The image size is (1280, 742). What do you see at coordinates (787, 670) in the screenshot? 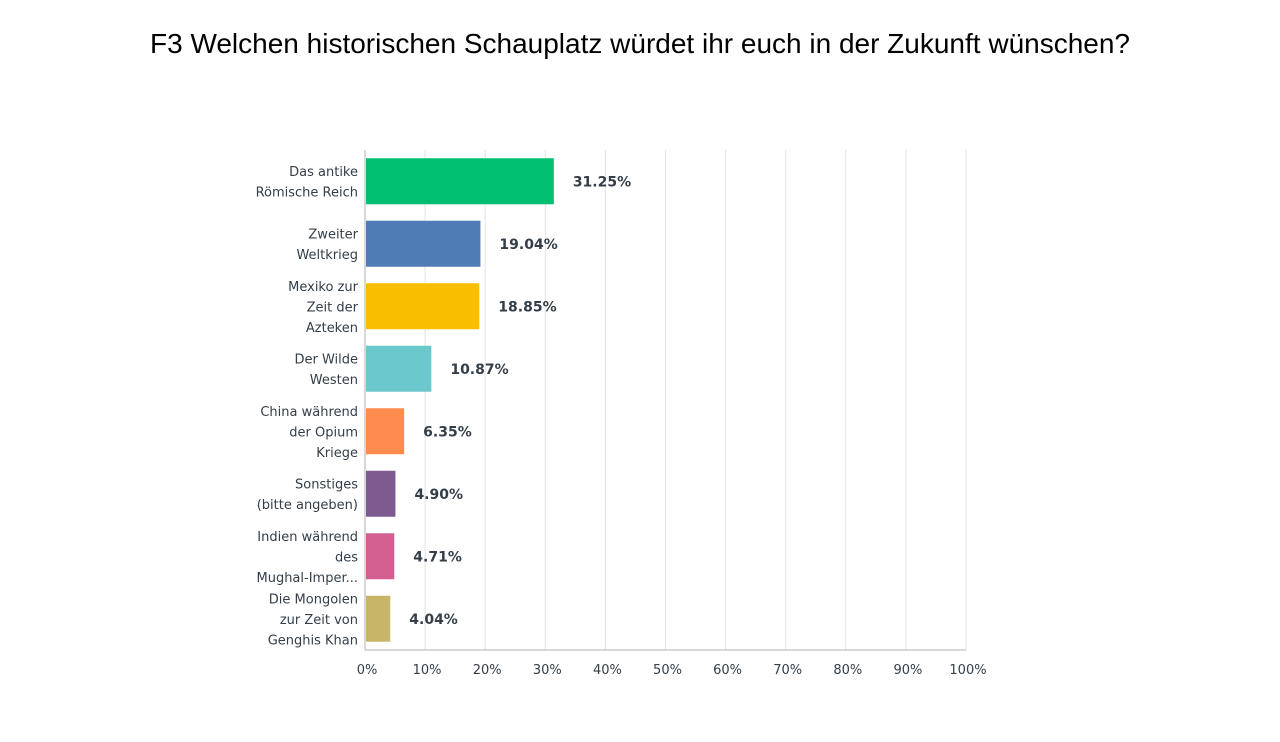
I see `x-tick-label: 70%` at bounding box center [787, 670].